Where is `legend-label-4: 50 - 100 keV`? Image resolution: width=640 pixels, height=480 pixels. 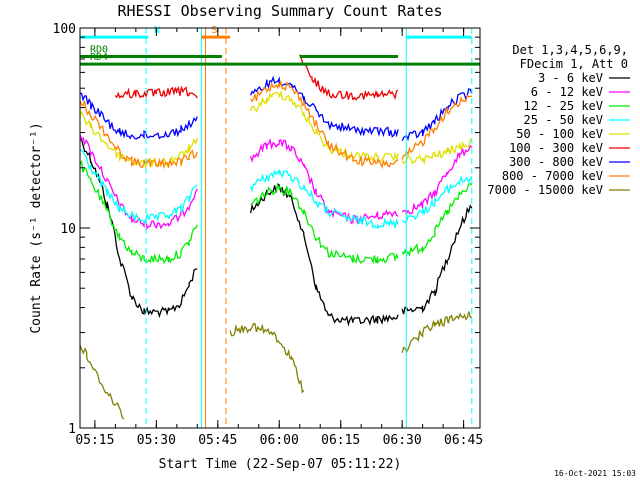
legend-label-4: 50 - 100 keV is located at coordinates (559, 134).